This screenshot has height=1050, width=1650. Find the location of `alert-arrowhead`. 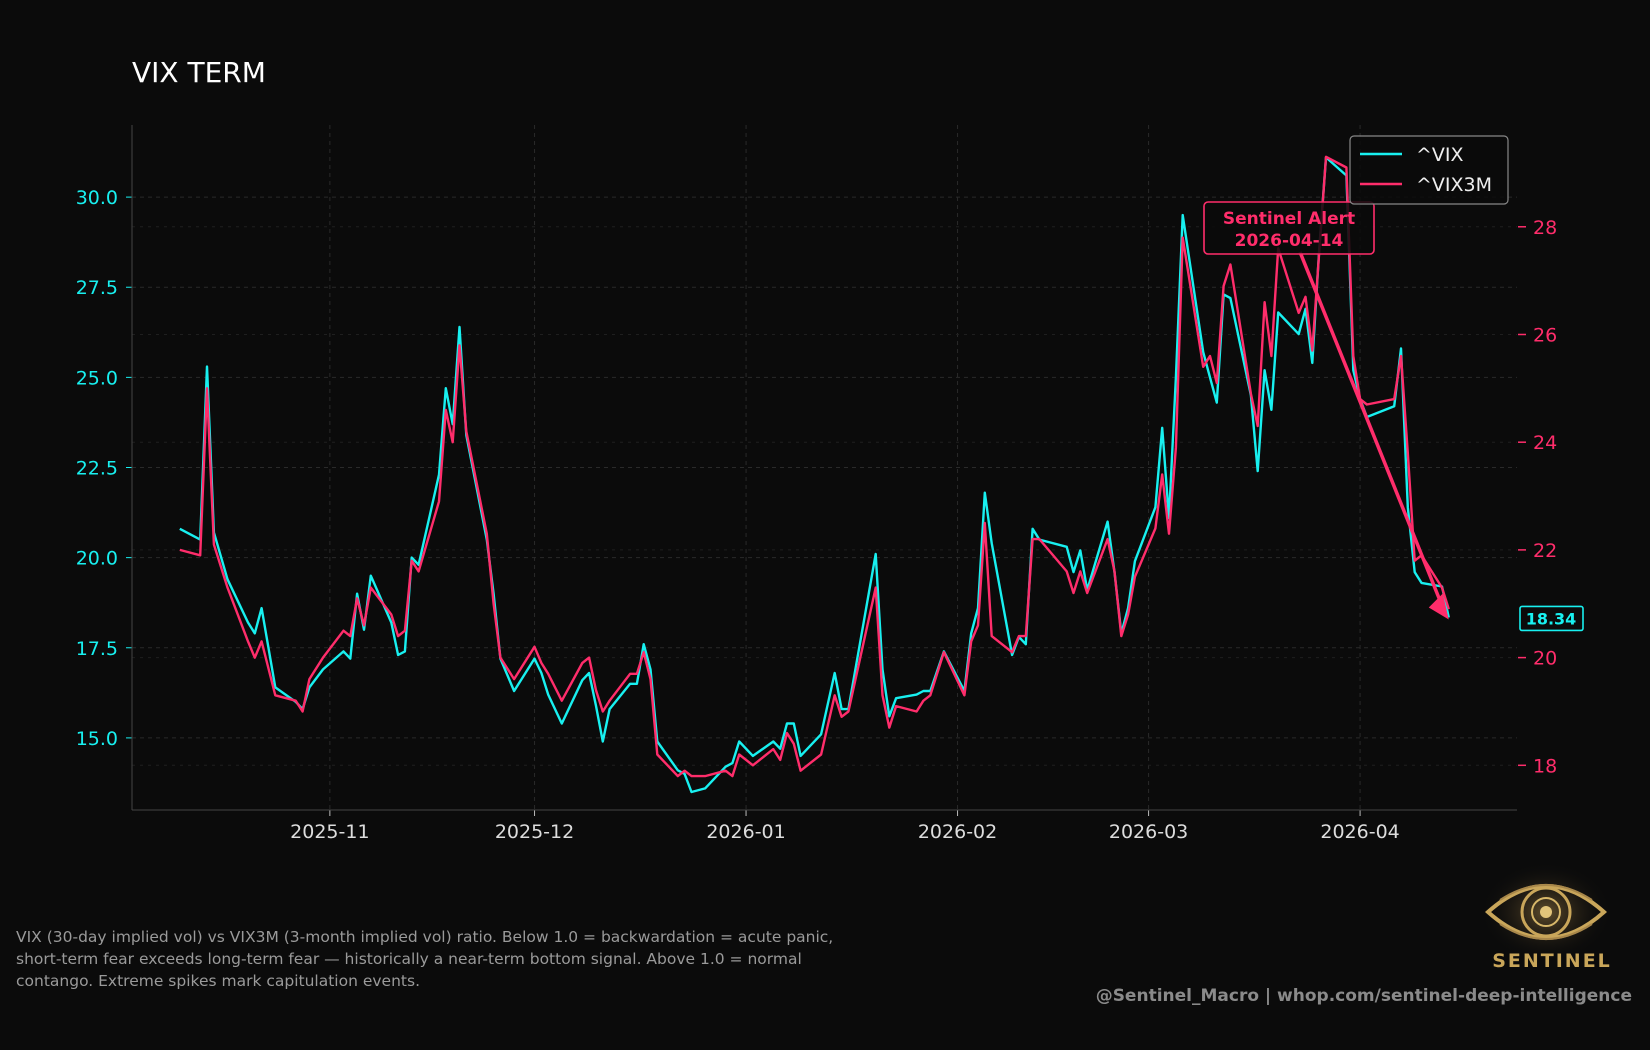

alert-arrowhead is located at coordinates (1438, 606).